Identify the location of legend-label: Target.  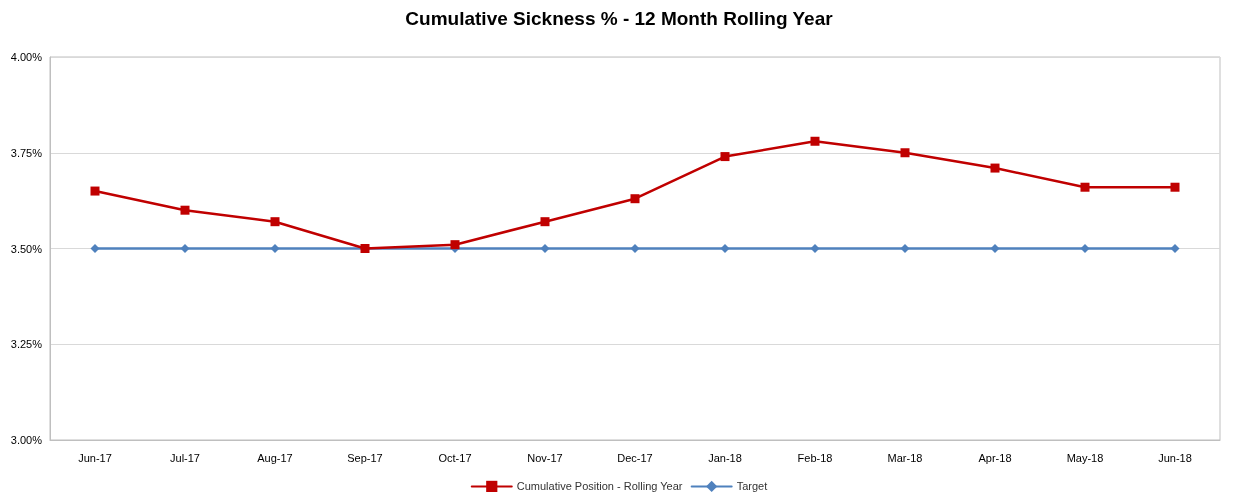
(752, 486).